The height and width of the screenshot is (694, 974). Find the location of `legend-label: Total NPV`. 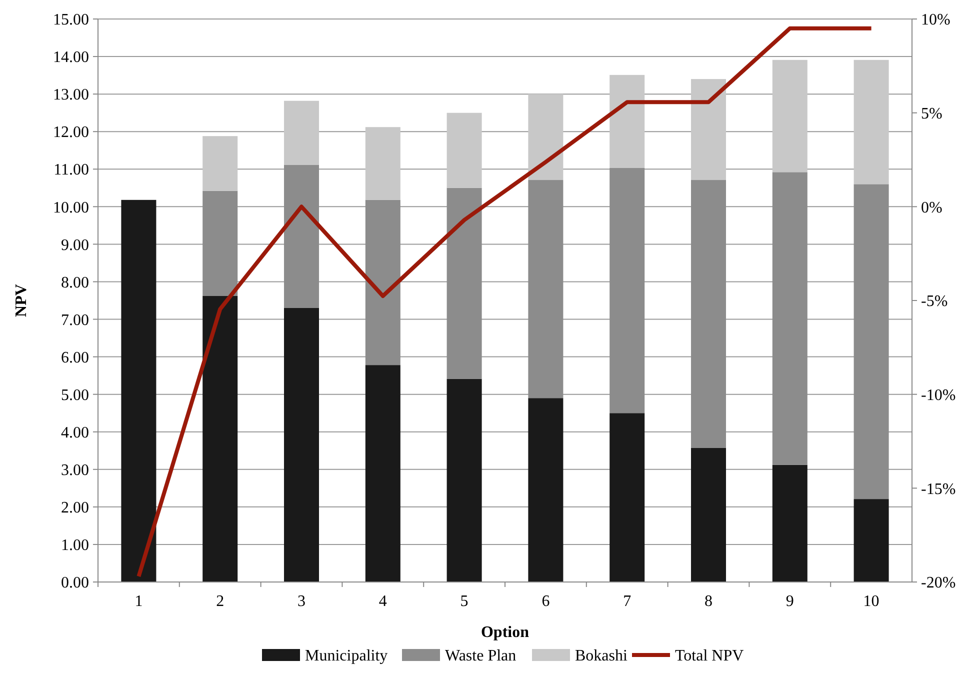

legend-label: Total NPV is located at coordinates (709, 656).